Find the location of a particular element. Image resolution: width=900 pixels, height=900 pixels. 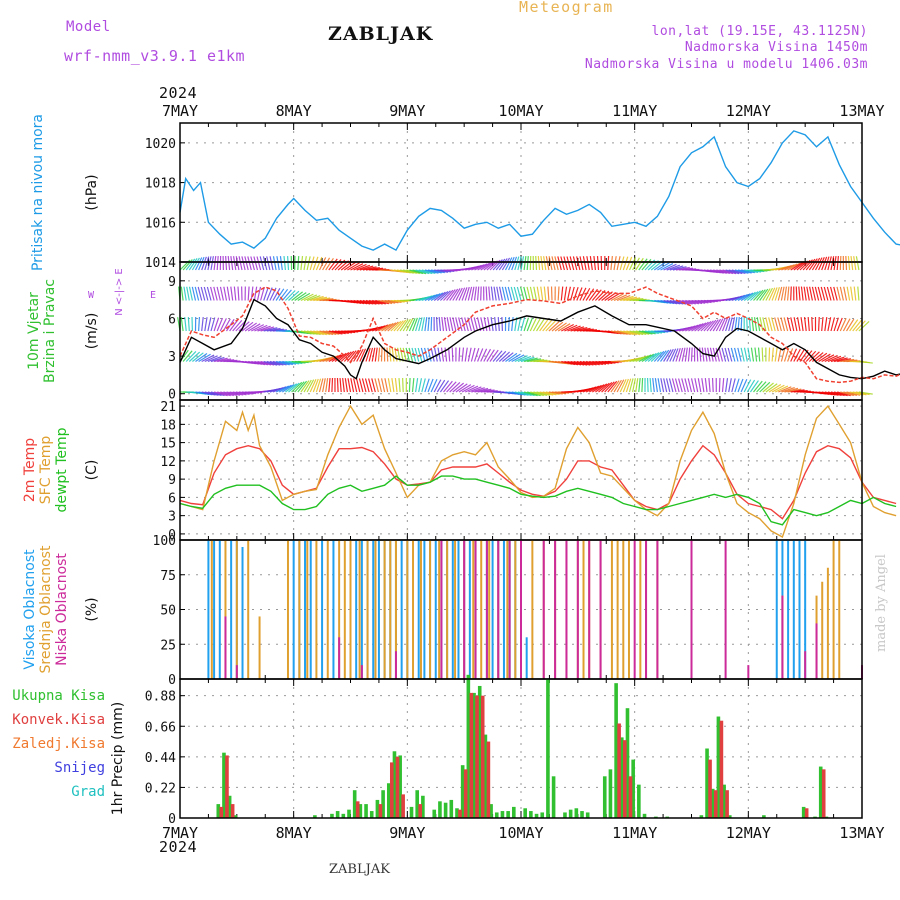

y-tick-label: 12 is located at coordinates (168, 462).